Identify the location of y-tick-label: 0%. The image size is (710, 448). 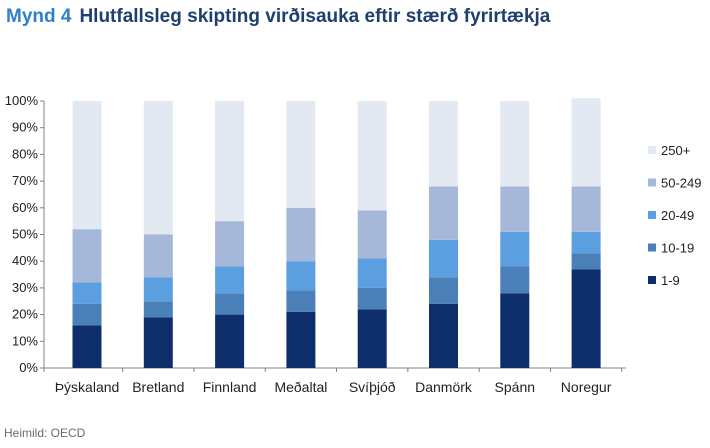
(28, 367).